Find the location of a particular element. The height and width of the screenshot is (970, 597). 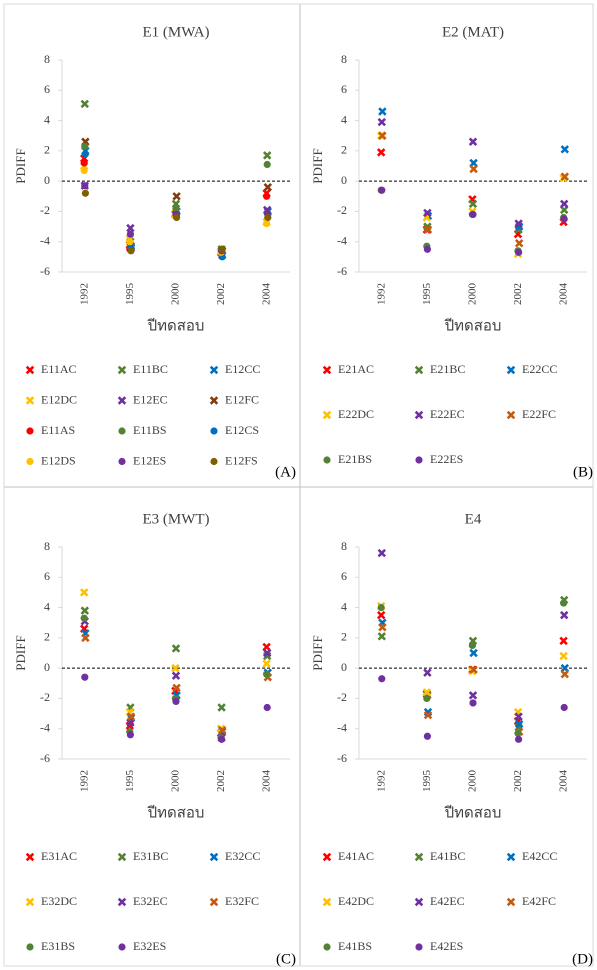

legend-label: E22DC is located at coordinates (356, 414).